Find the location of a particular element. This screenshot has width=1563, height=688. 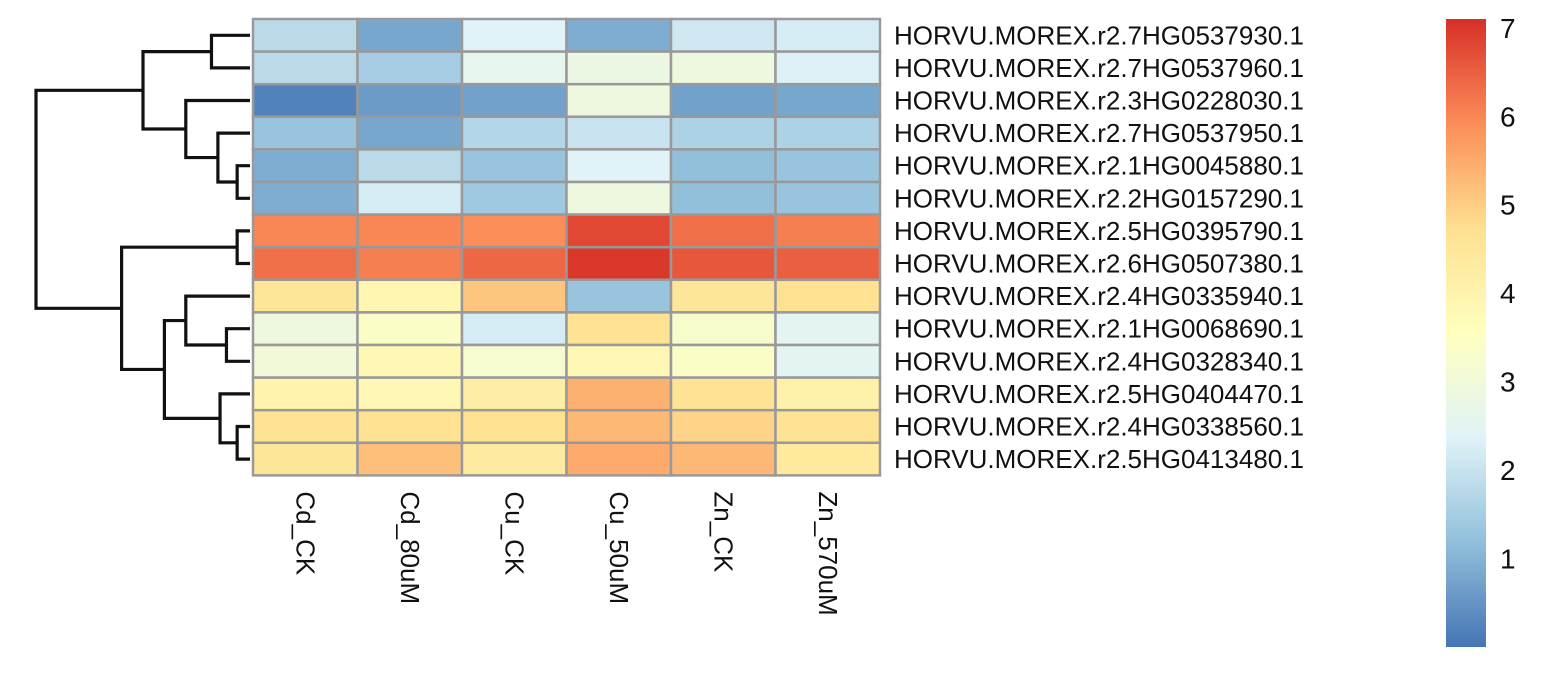

row-label: HORVU.MOREX.r2.4HG0338560.1 is located at coordinates (1099, 427).